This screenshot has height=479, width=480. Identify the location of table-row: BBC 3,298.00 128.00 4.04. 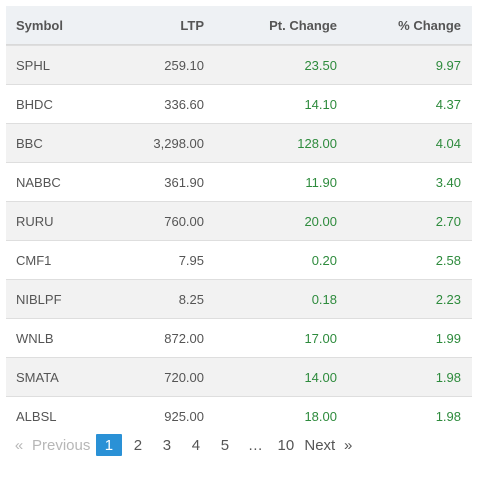
(239, 142).